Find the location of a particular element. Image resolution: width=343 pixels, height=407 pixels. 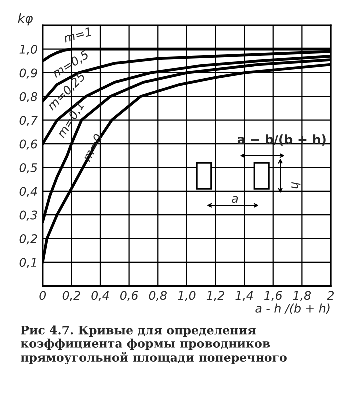

y-tick-label: 0,4 is located at coordinates (29, 192).